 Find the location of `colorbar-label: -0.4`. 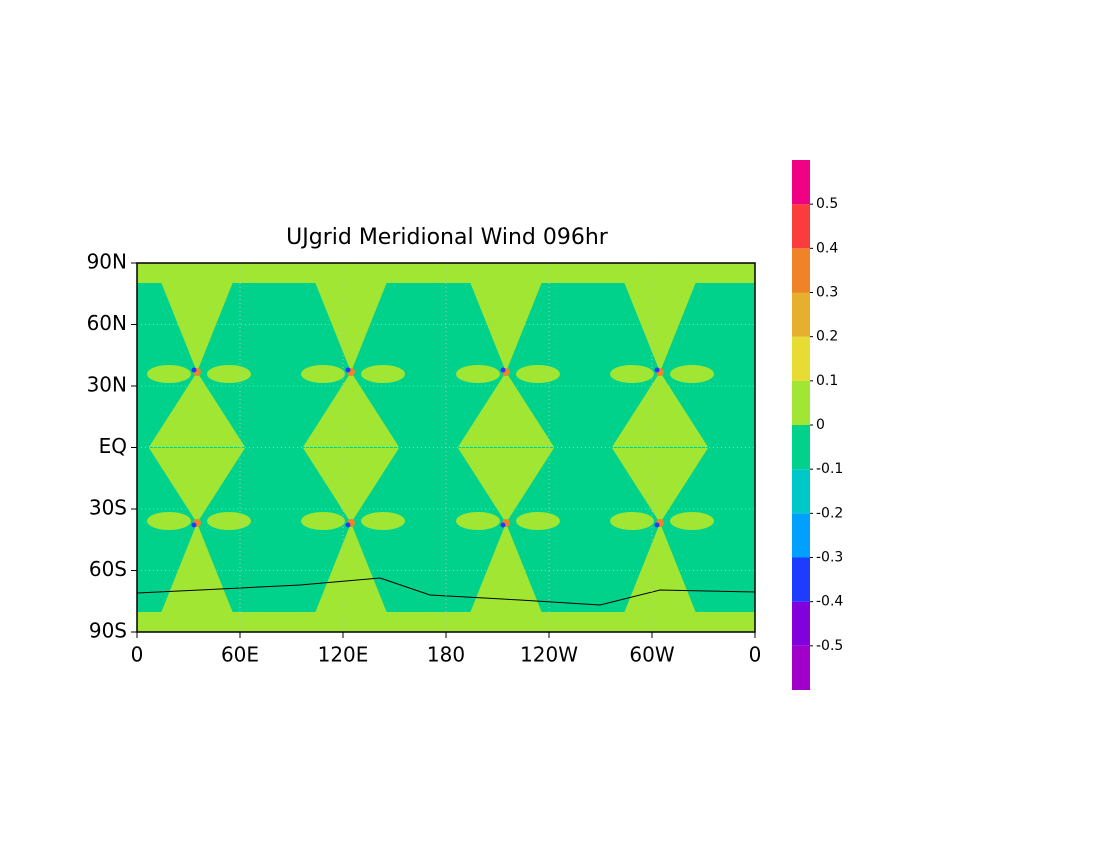

colorbar-label: -0.4 is located at coordinates (829, 602).